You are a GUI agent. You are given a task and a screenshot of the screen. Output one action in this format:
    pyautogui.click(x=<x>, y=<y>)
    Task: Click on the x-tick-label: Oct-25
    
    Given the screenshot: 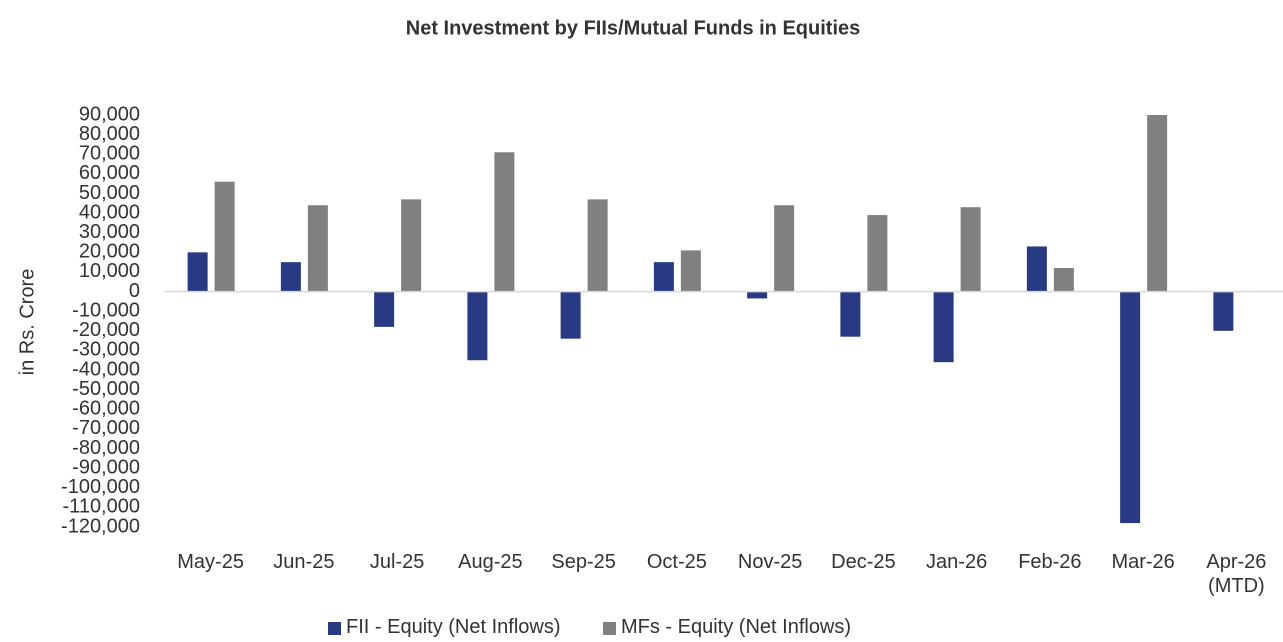 What is the action you would take?
    pyautogui.click(x=676, y=562)
    